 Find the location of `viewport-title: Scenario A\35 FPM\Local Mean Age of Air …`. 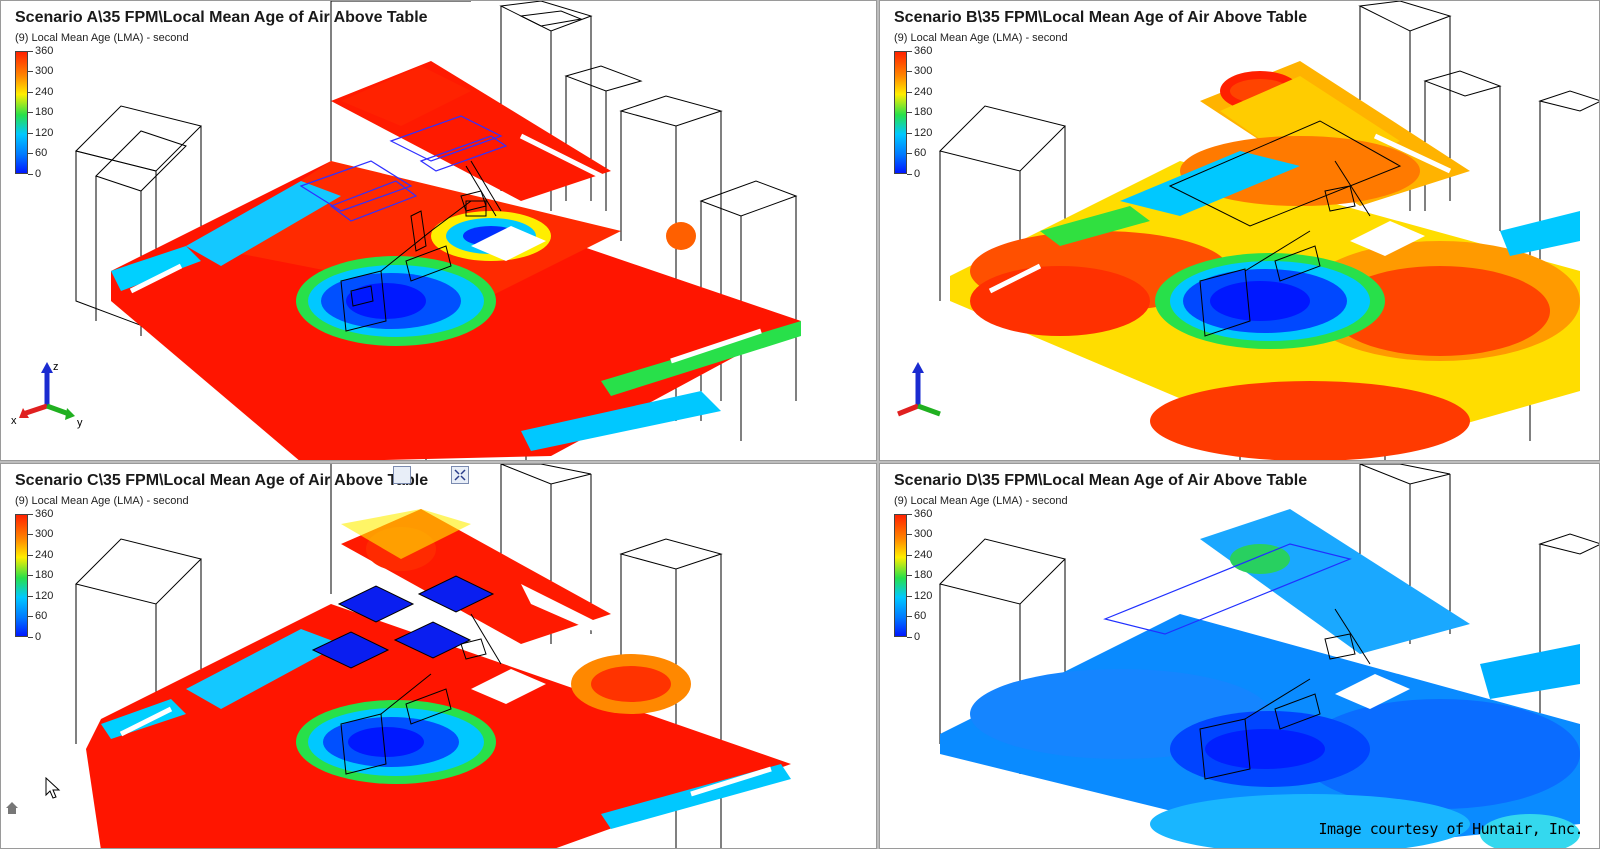

viewport-title: Scenario A\35 FPM\Local Mean Age of Air … is located at coordinates (221, 17).